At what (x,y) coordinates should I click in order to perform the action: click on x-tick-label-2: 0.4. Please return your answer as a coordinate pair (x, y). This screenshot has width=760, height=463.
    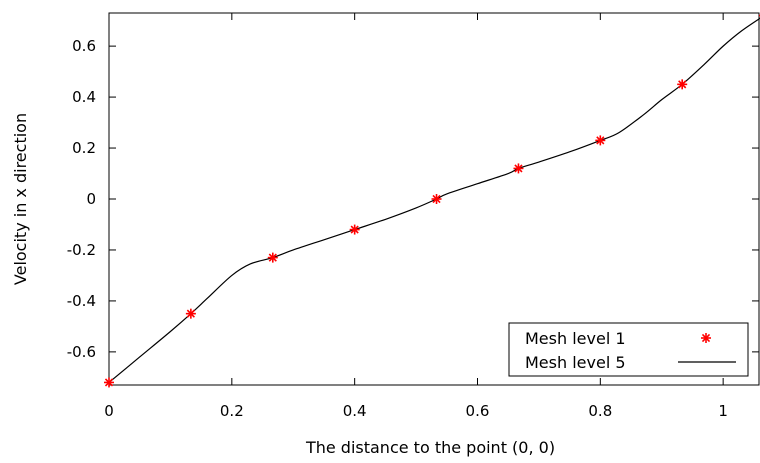
    Looking at the image, I should click on (355, 411).